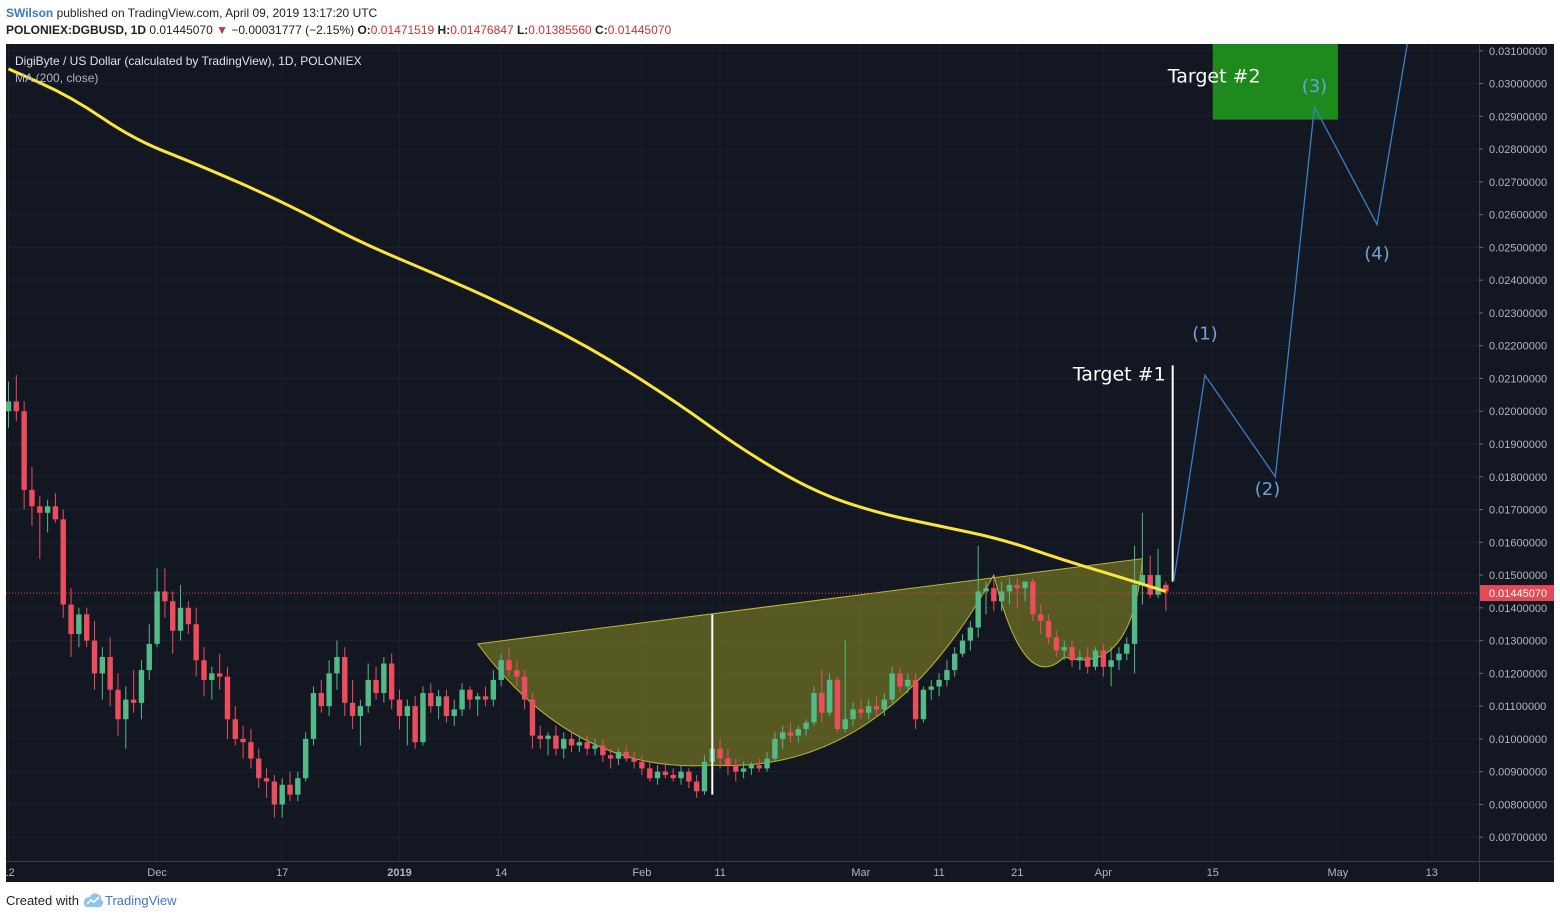  Describe the element at coordinates (157, 873) in the screenshot. I see `x-tick-label: Dec` at that location.